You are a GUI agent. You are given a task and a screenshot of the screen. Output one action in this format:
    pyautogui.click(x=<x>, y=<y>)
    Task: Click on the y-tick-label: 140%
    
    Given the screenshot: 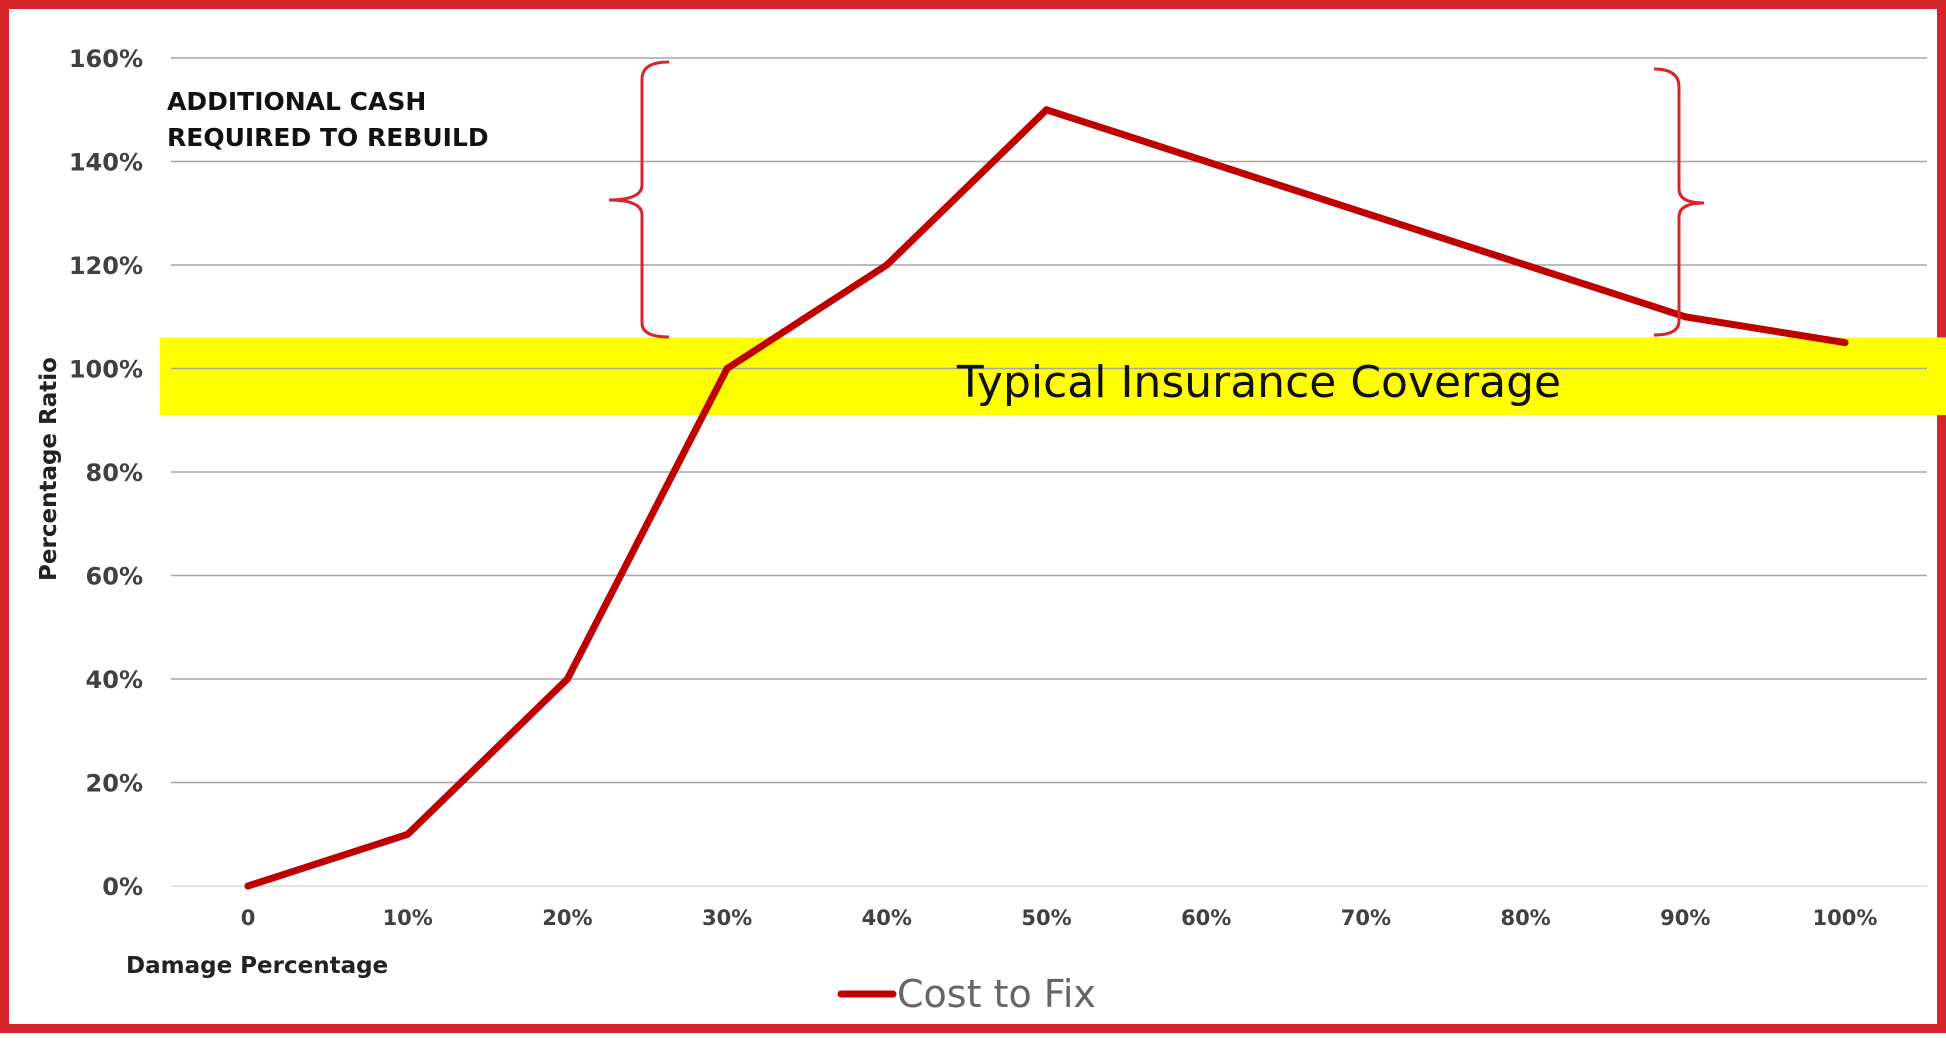 What is the action you would take?
    pyautogui.click(x=106, y=163)
    